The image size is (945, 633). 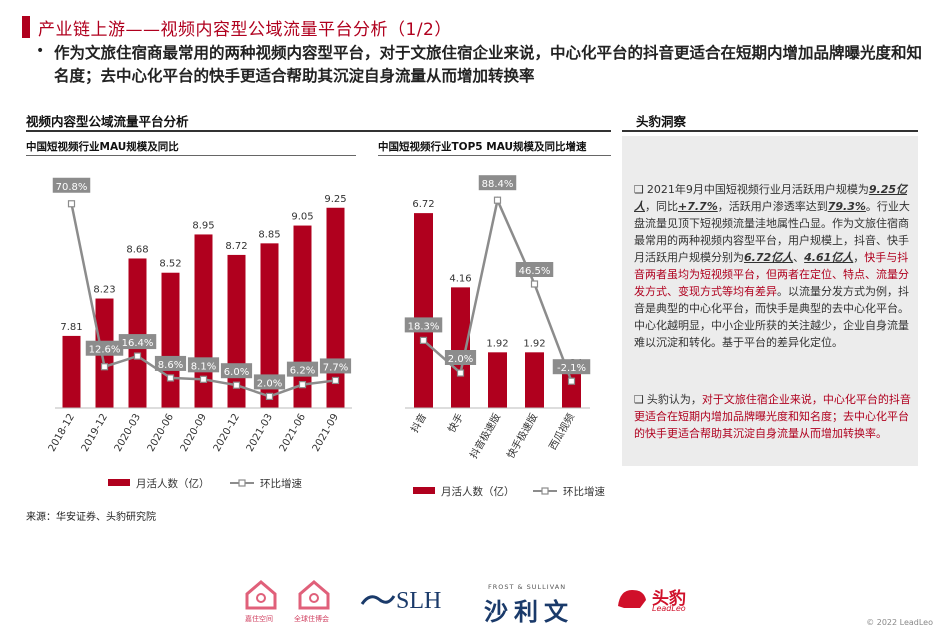 What do you see at coordinates (482, 147) in the screenshot?
I see `chart2-title: 中国短视频行业TOP5 MAU规模及同比增速` at bounding box center [482, 147].